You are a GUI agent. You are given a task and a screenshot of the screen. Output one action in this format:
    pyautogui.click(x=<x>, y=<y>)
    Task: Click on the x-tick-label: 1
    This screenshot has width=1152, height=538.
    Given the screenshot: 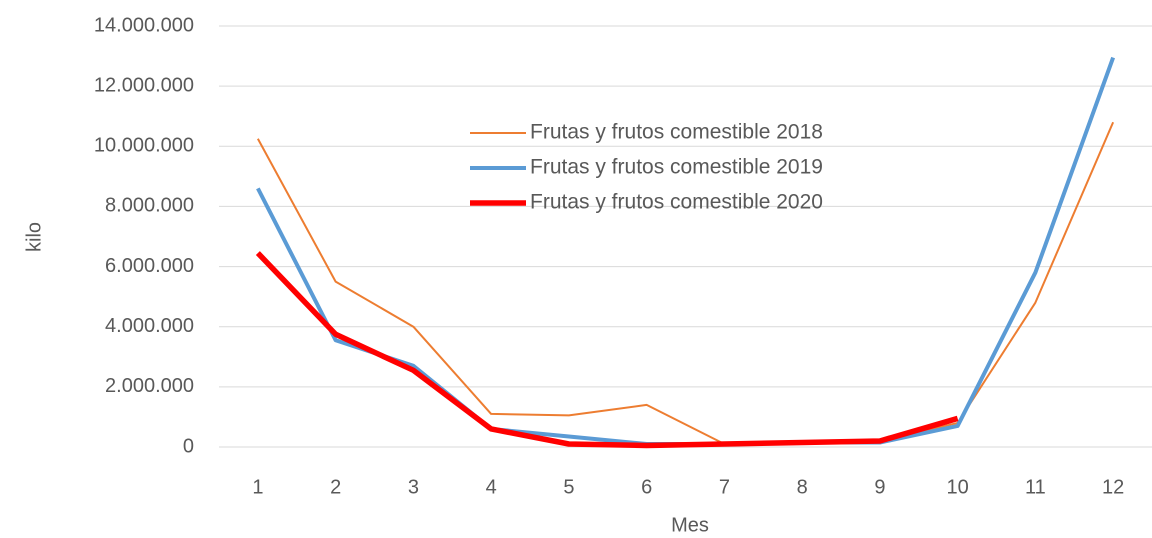 What is the action you would take?
    pyautogui.click(x=257, y=487)
    